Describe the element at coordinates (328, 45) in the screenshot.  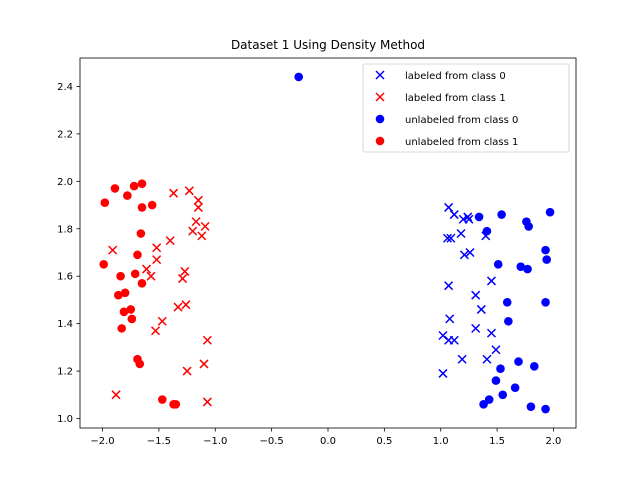
I see `chart-title: Dataset 1 Using Density Method` at that location.